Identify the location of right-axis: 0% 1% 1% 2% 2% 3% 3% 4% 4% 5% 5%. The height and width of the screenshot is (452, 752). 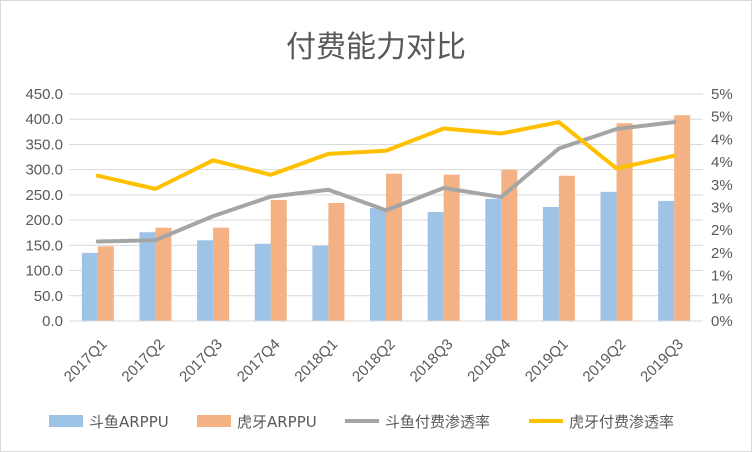
(722, 208).